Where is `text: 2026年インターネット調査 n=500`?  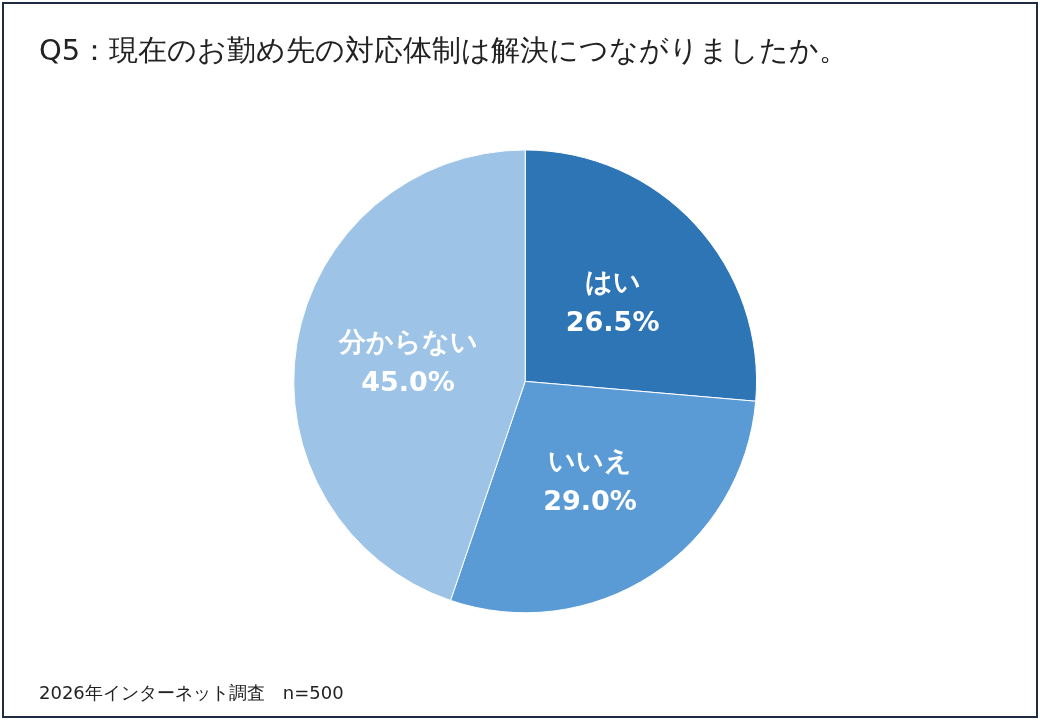 text: 2026年インターネット調査 n=500 is located at coordinates (191, 692).